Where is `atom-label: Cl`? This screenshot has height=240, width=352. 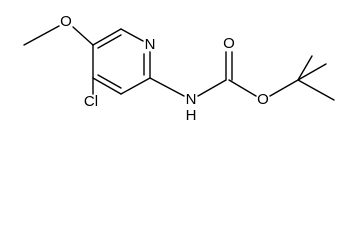
atom-label: Cl is located at coordinates (91, 101).